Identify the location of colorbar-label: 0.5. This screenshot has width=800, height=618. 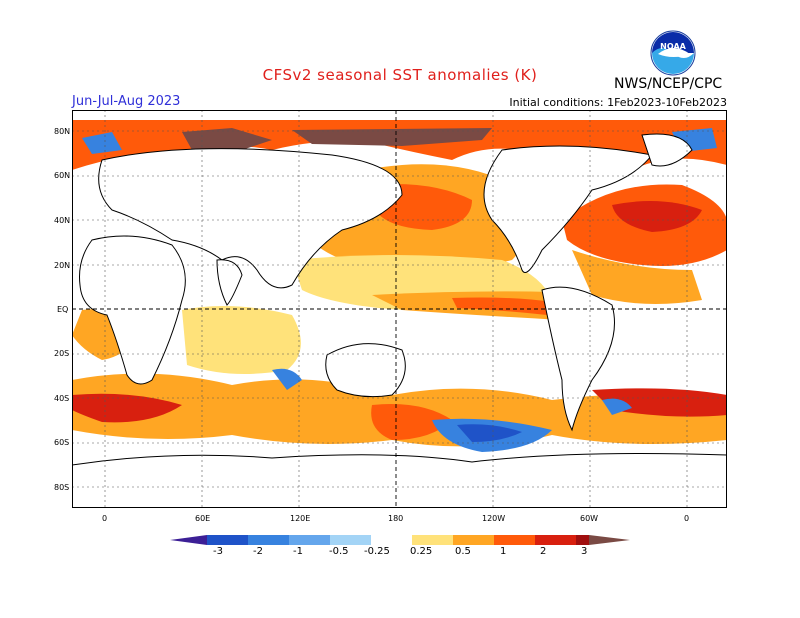
(463, 551).